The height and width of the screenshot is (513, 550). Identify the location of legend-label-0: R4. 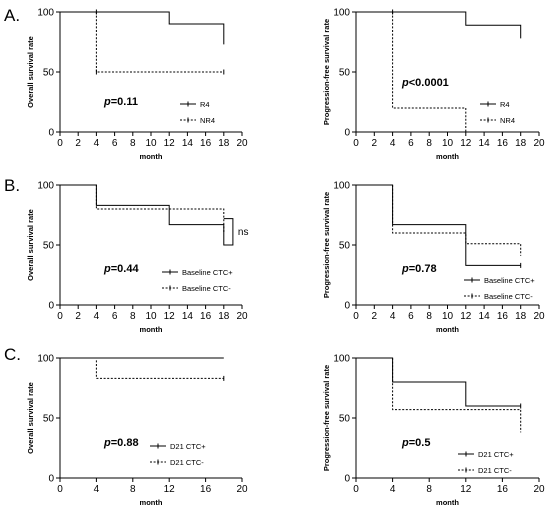
(505, 104).